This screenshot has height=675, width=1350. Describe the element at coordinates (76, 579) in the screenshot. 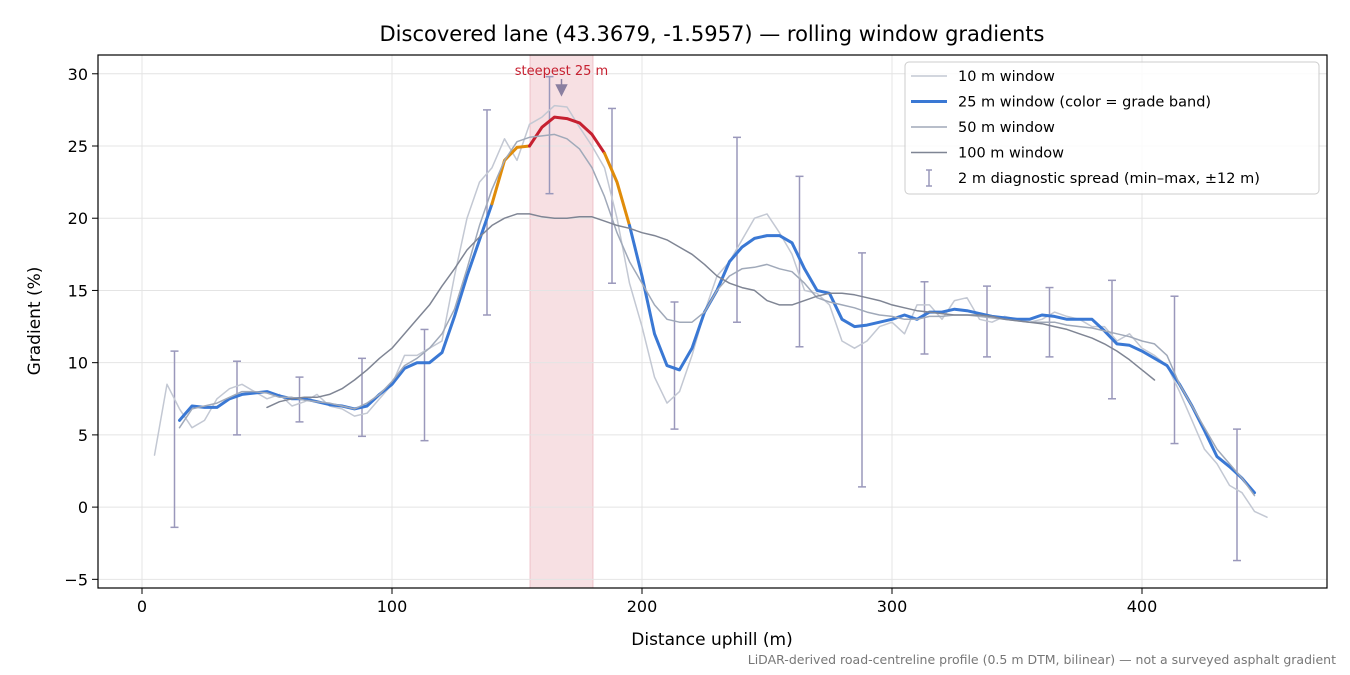

I see `y-tick-label: −5` at that location.